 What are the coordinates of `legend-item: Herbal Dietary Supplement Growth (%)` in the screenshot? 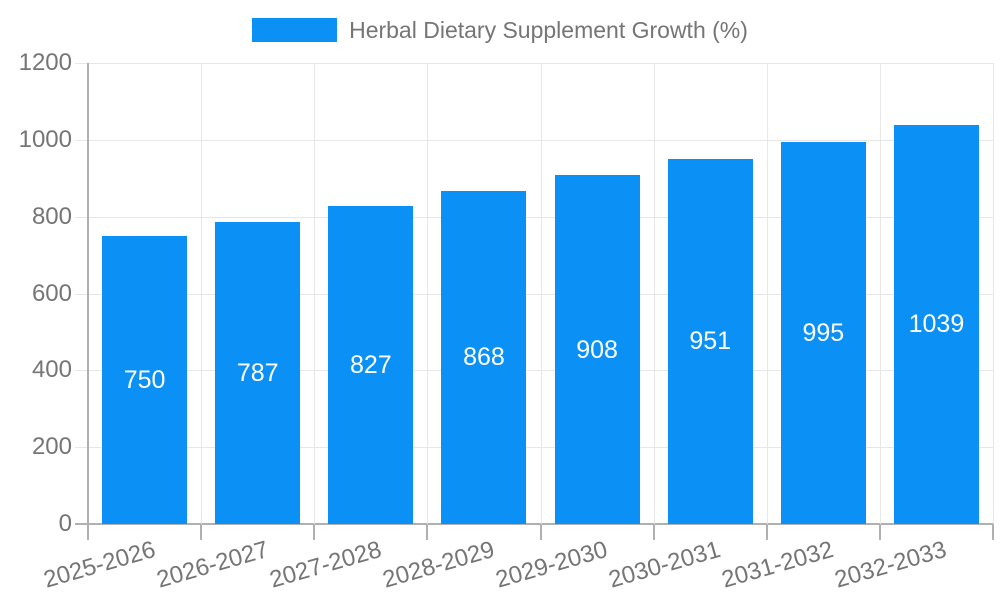 It's located at (500, 30).